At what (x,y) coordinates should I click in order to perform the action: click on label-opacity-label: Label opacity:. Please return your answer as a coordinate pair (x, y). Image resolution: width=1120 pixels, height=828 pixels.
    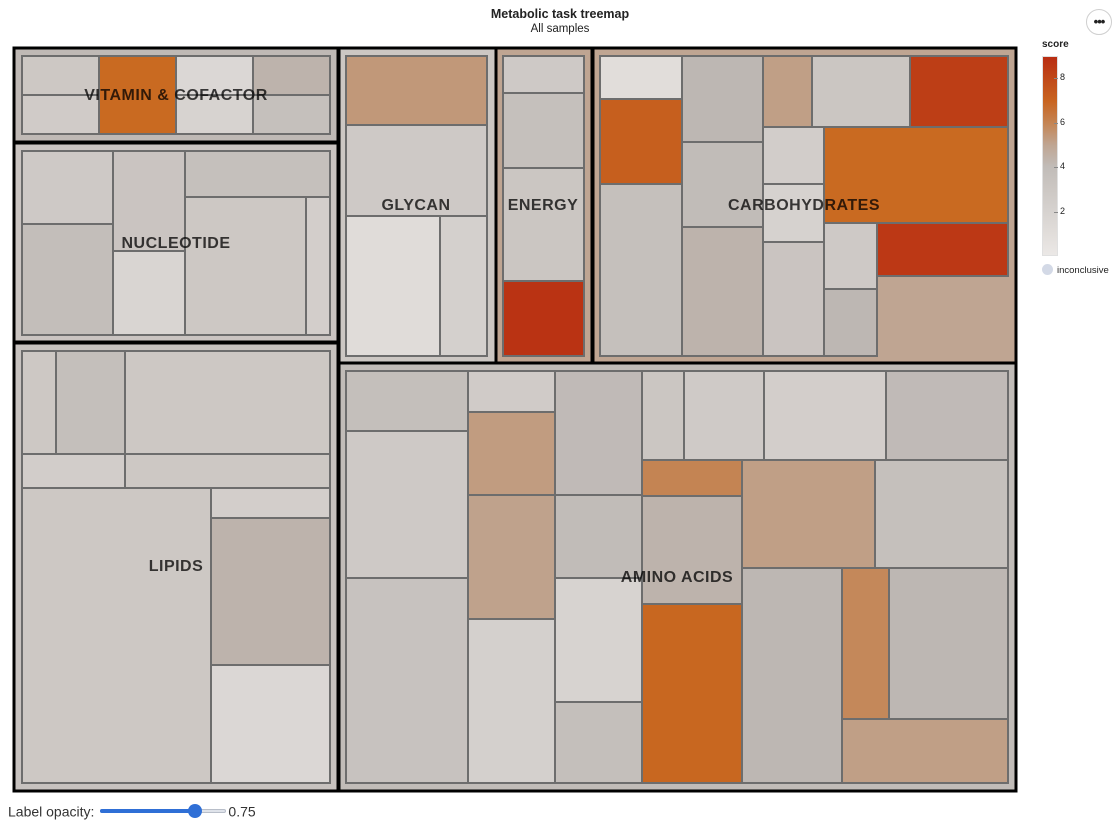
    Looking at the image, I should click on (51, 811).